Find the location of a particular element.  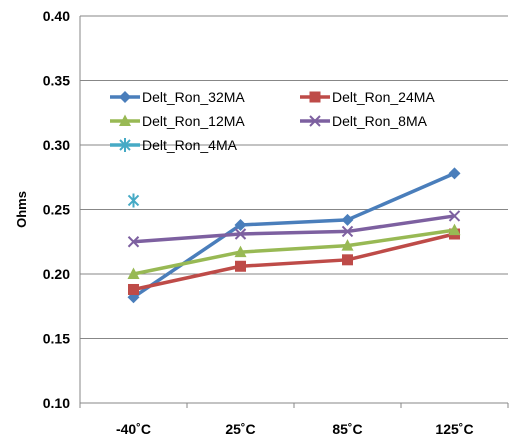

legend-label: Delt_Ron_8MA is located at coordinates (380, 121).